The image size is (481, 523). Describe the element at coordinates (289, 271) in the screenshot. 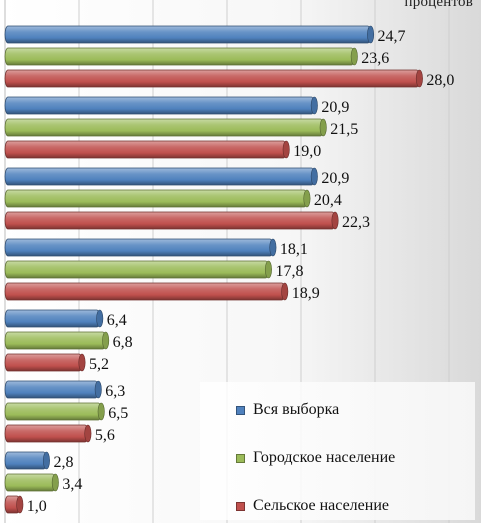

I see `data-label: 17,8` at that location.